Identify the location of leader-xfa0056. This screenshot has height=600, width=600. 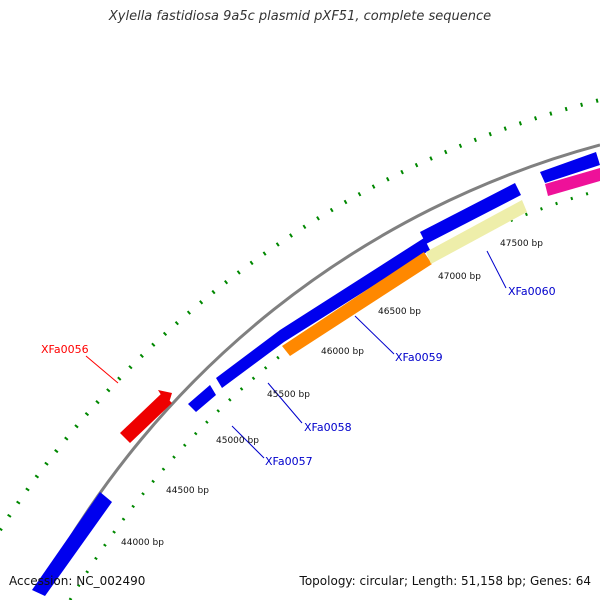
(102, 369).